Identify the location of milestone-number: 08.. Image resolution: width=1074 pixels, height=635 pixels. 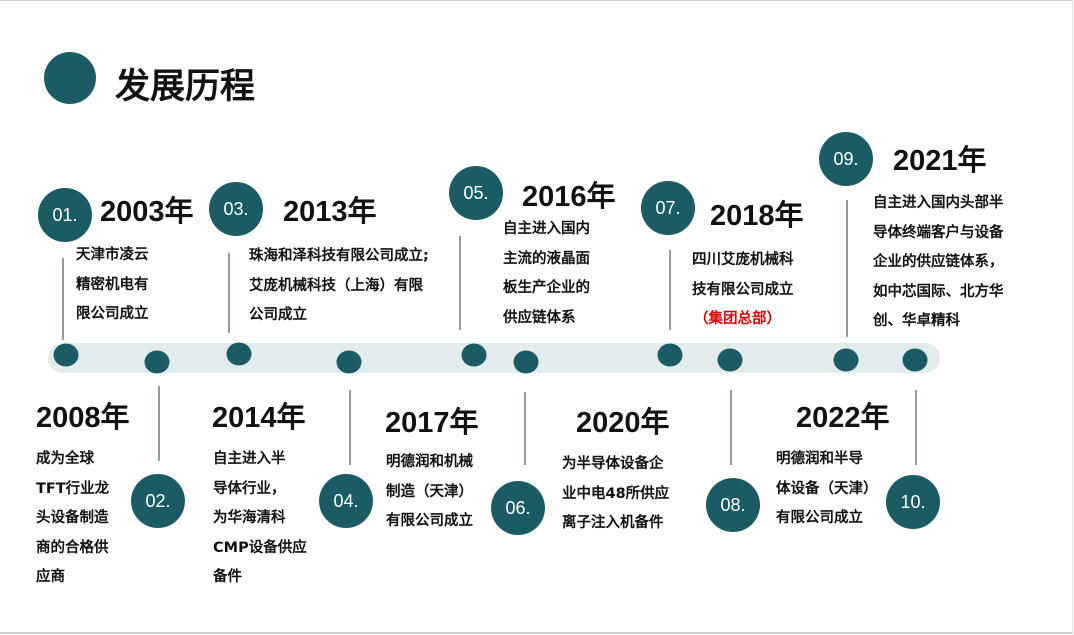
(733, 505).